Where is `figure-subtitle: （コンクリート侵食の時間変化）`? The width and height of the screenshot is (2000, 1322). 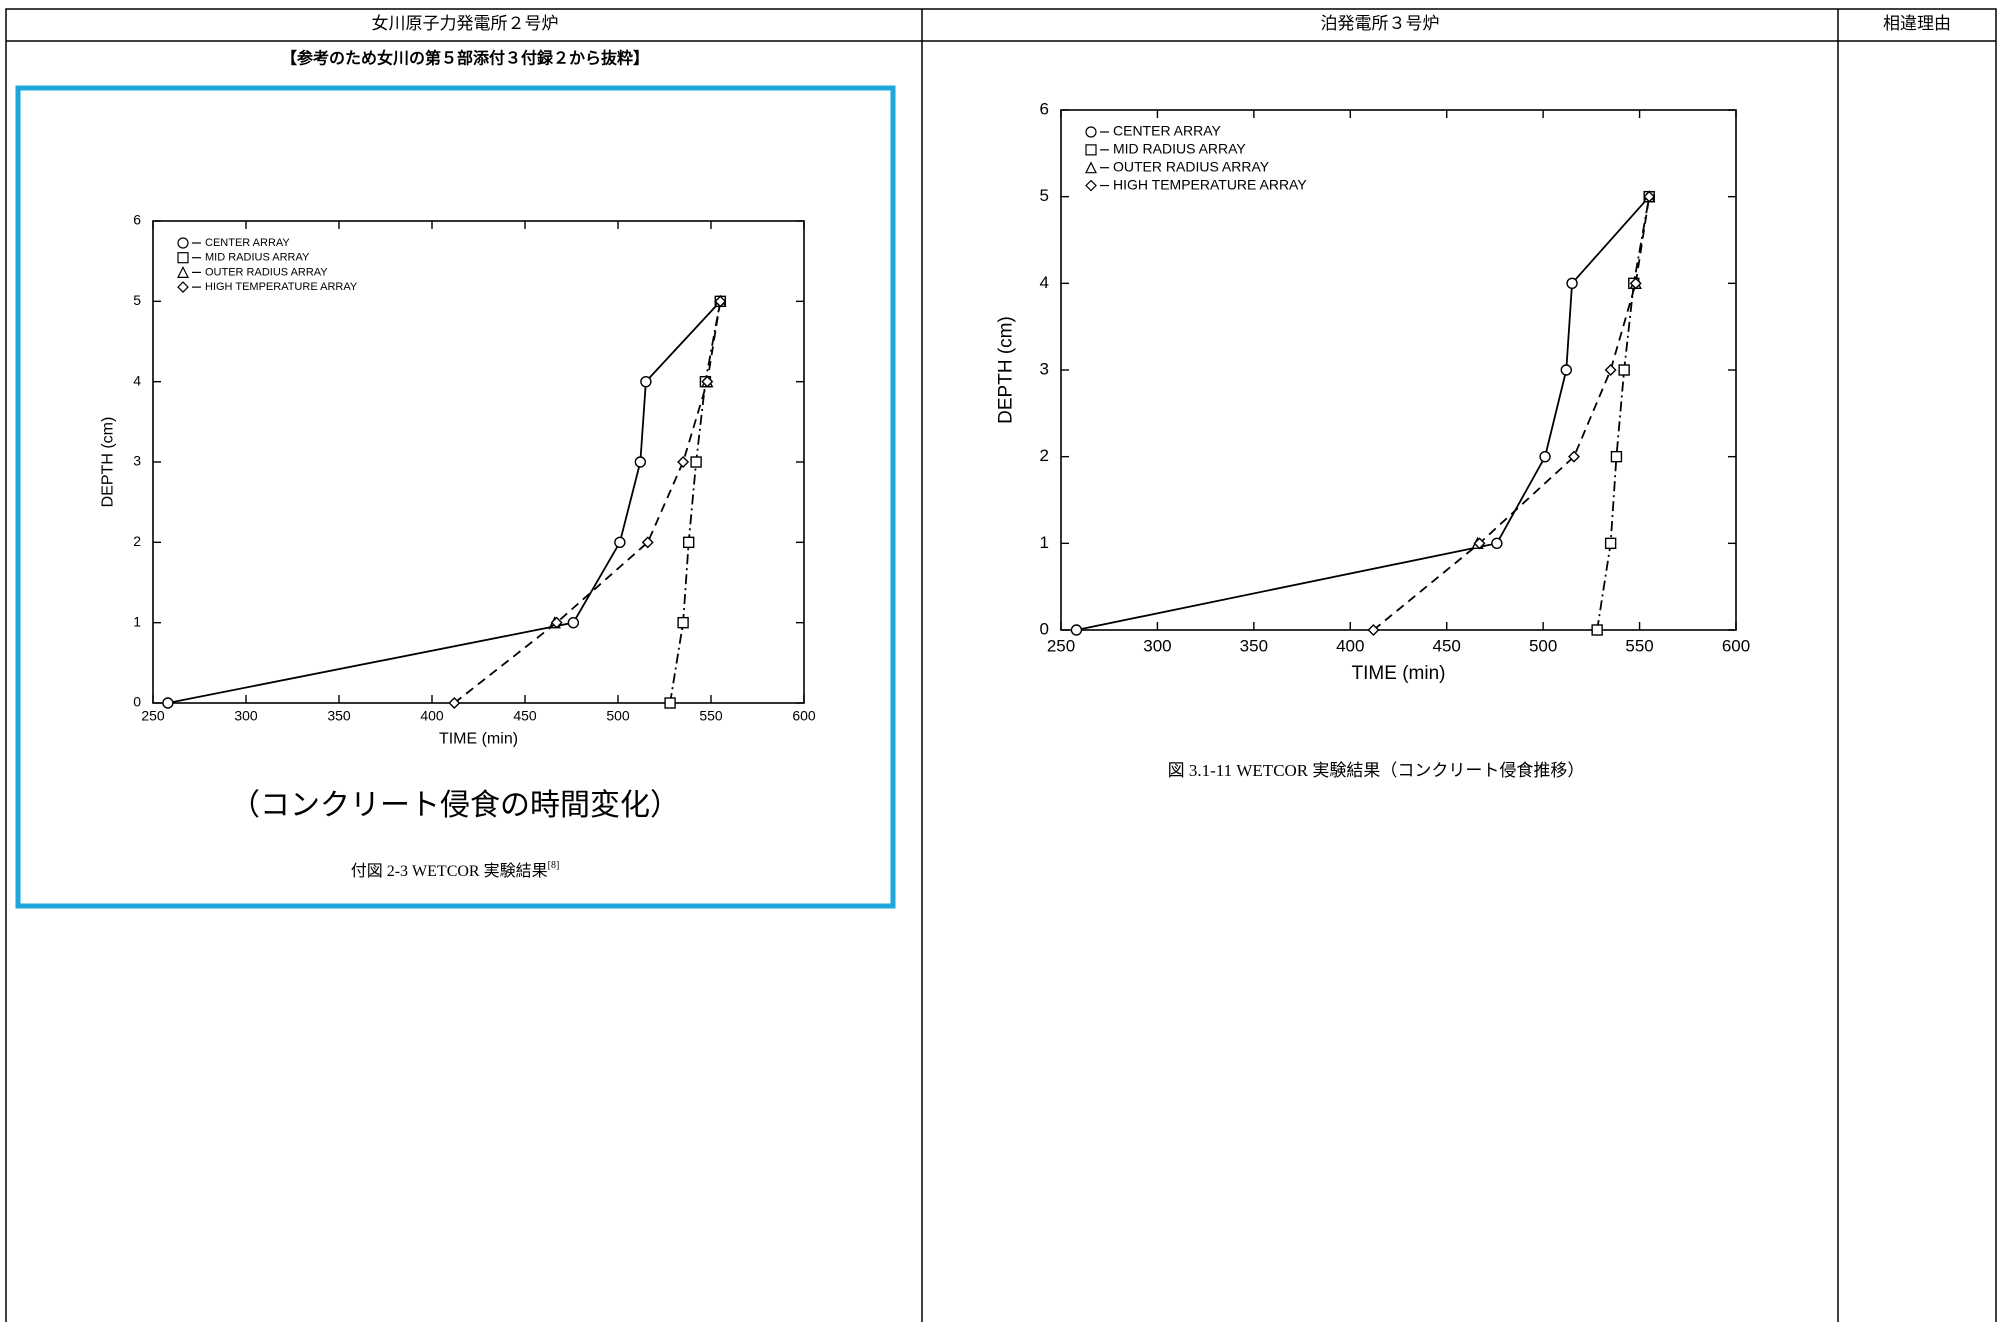
figure-subtitle: （コンクリート侵食の時間変化） is located at coordinates (455, 805).